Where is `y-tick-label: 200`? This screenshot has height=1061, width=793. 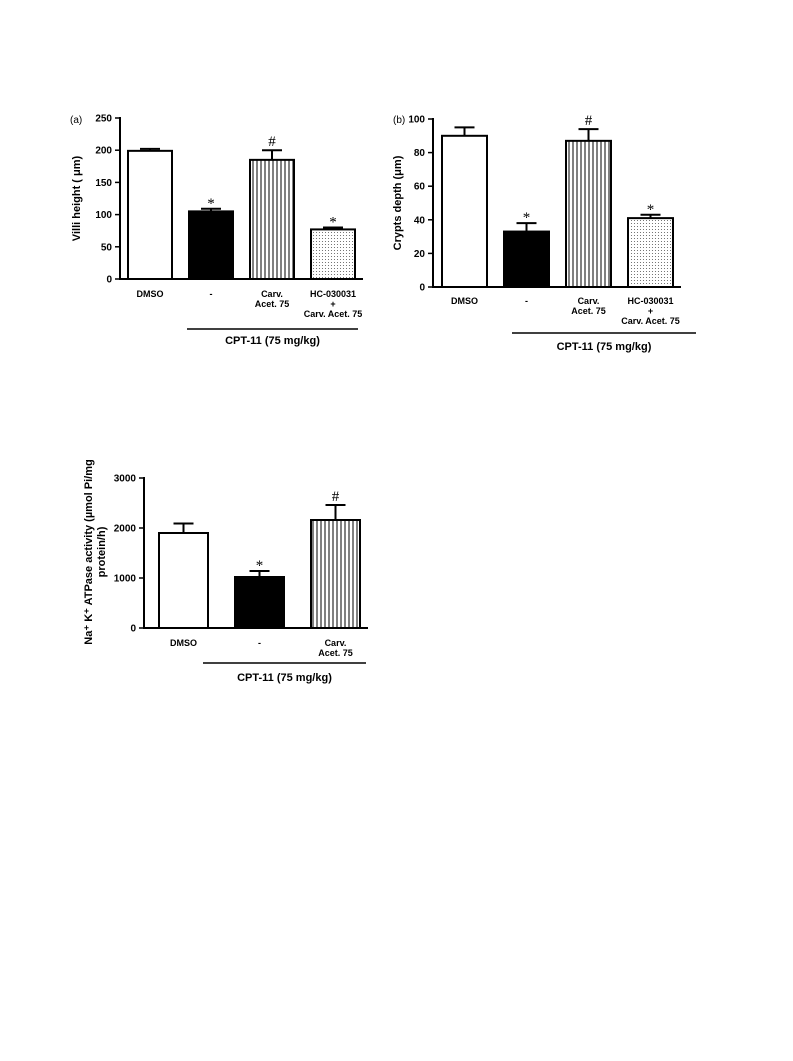
y-tick-label: 200 is located at coordinates (103, 151).